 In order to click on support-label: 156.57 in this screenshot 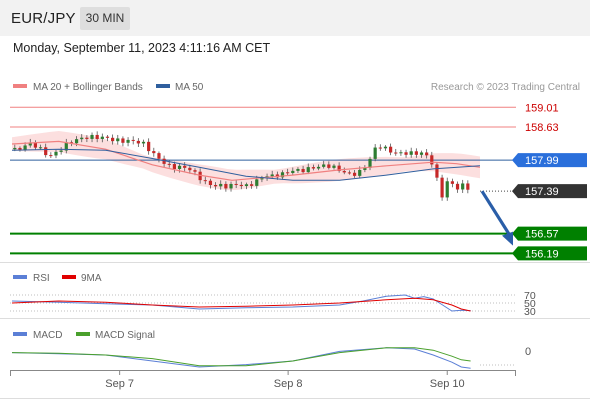, I will do `click(542, 235)`.